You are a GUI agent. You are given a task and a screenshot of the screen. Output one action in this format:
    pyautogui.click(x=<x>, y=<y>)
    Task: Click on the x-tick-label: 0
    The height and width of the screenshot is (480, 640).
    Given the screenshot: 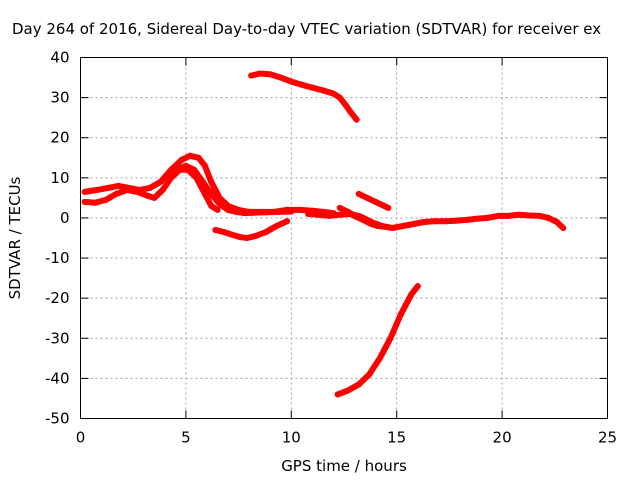 What is the action you would take?
    pyautogui.click(x=81, y=438)
    